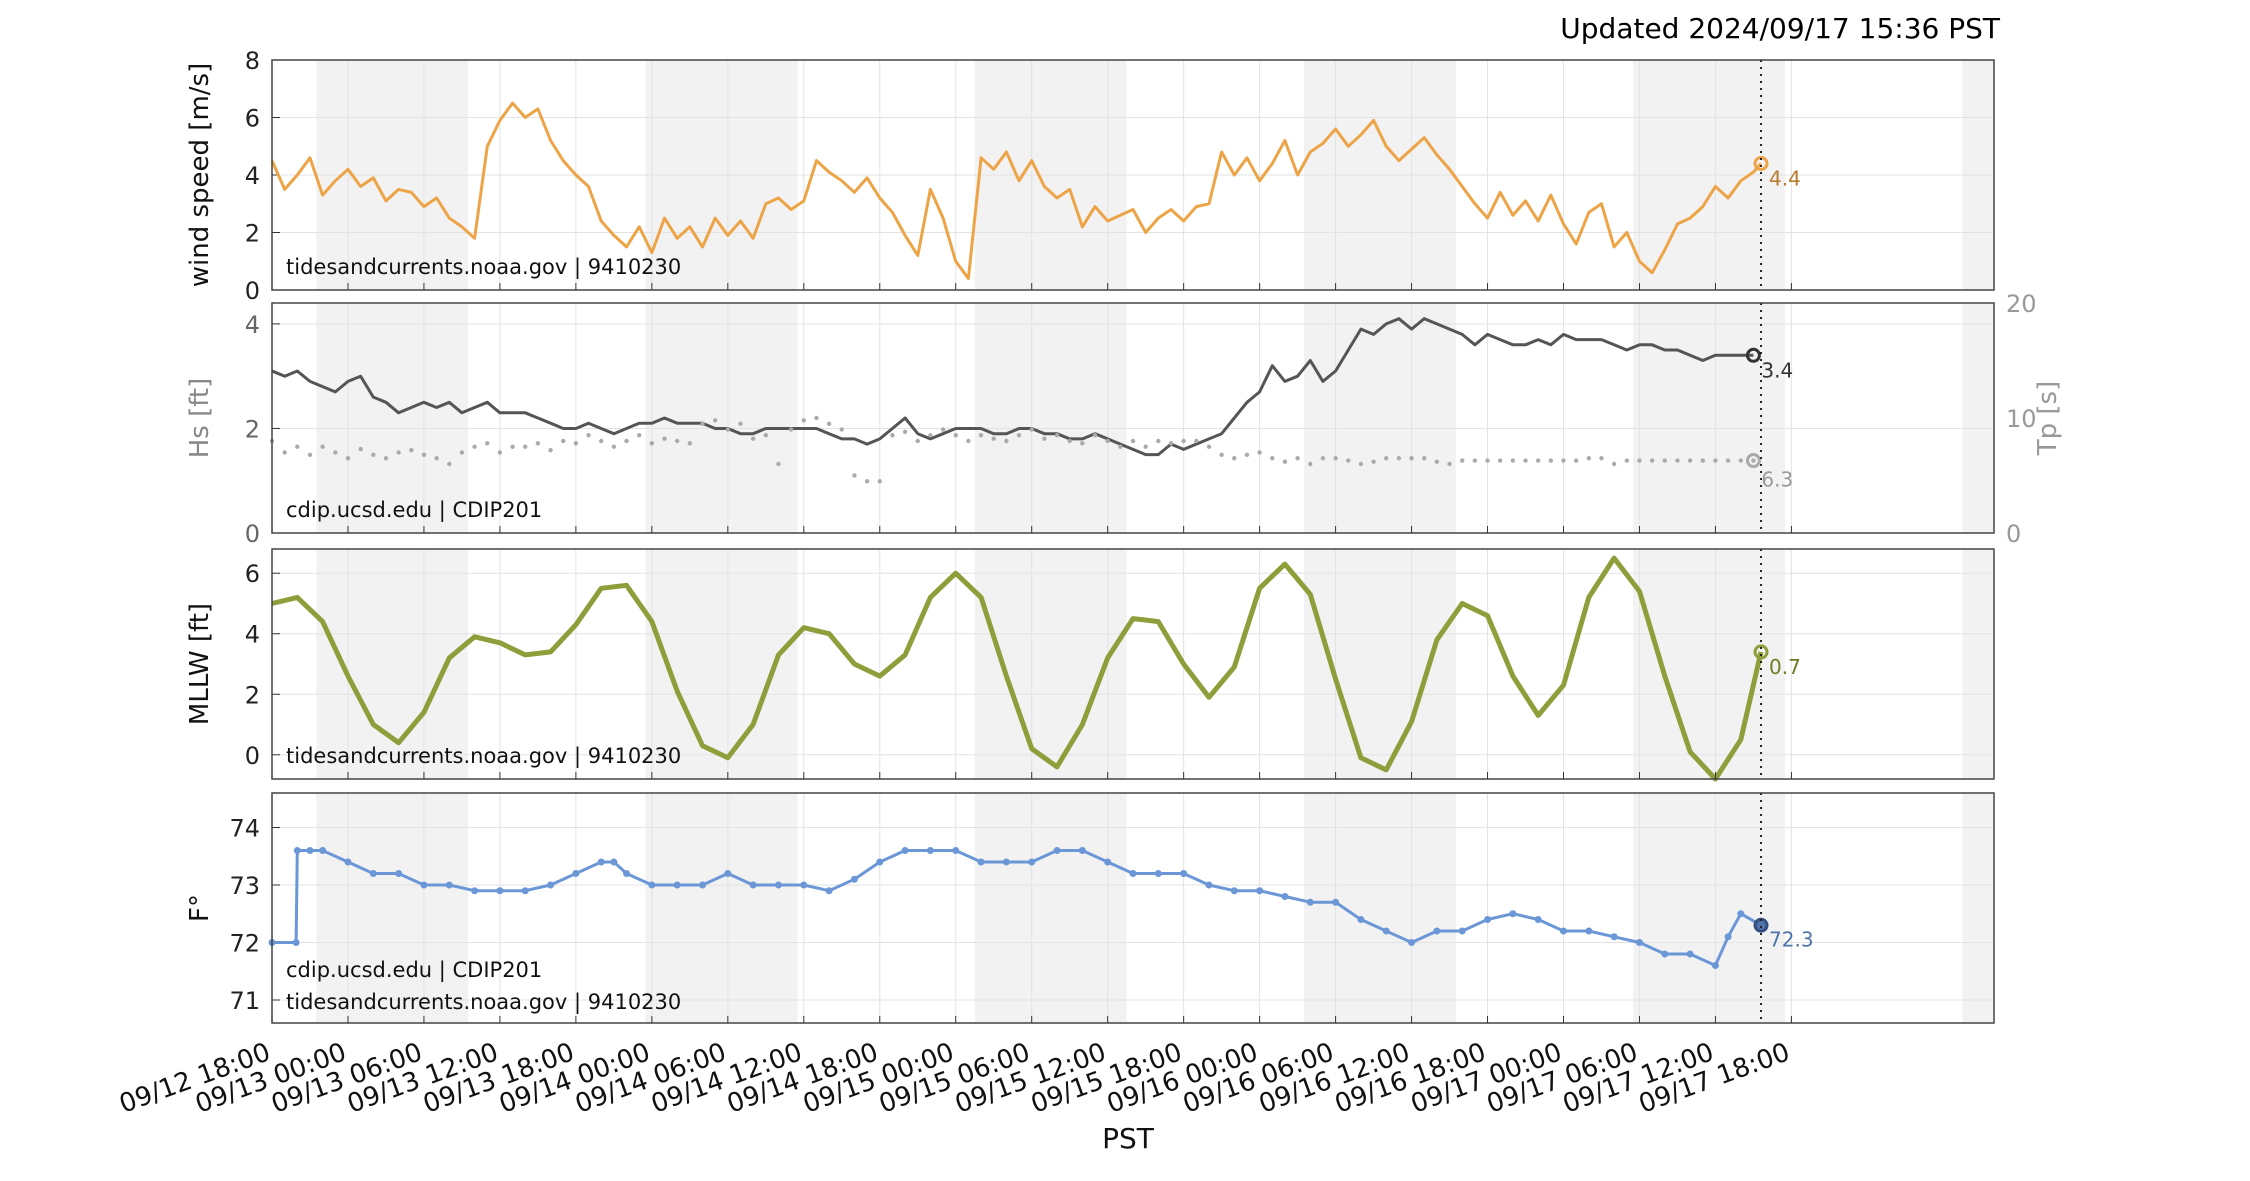 The image size is (2250, 1181). What do you see at coordinates (244, 944) in the screenshot?
I see `y-tick-label: 72` at bounding box center [244, 944].